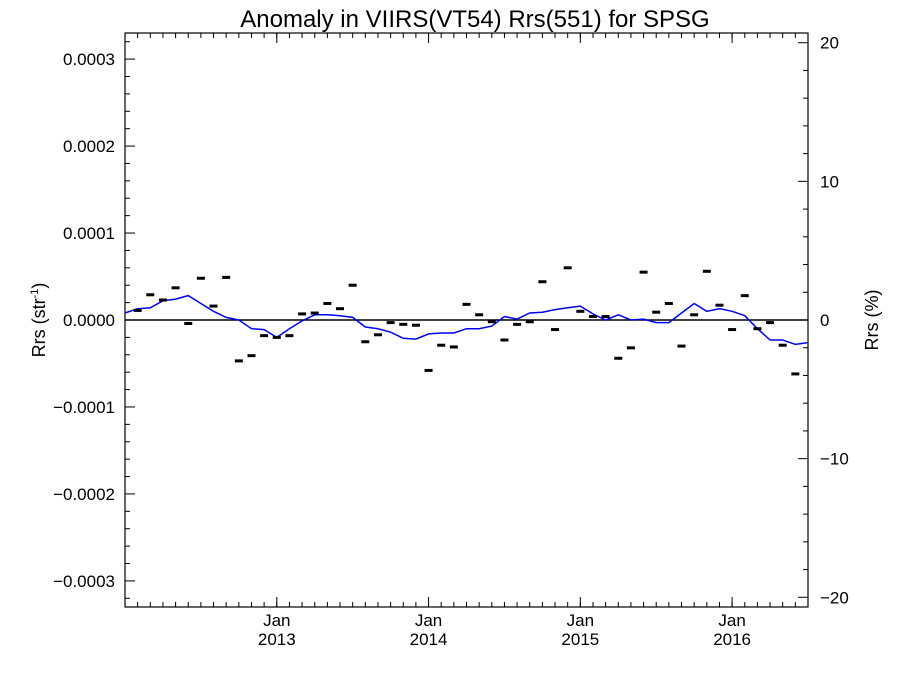 The height and width of the screenshot is (675, 900). What do you see at coordinates (824, 320) in the screenshot?
I see `y2-tick-label: 0` at bounding box center [824, 320].